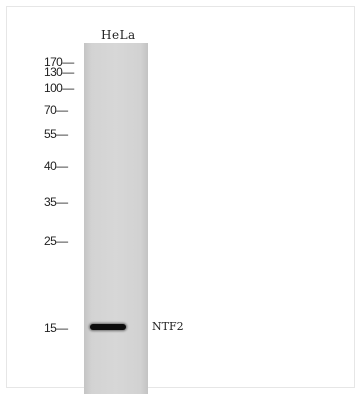 The width and height of the screenshot is (361, 394). What do you see at coordinates (56, 241) in the screenshot?
I see `marker-25: 25—` at bounding box center [56, 241].